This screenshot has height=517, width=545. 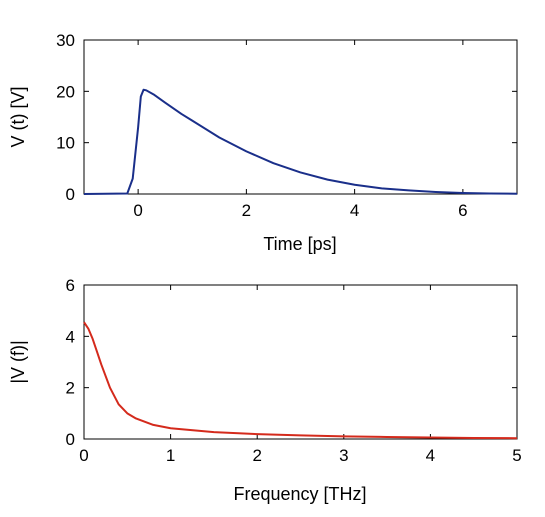 I want to click on y-tick-label: 2, so click(x=70, y=388).